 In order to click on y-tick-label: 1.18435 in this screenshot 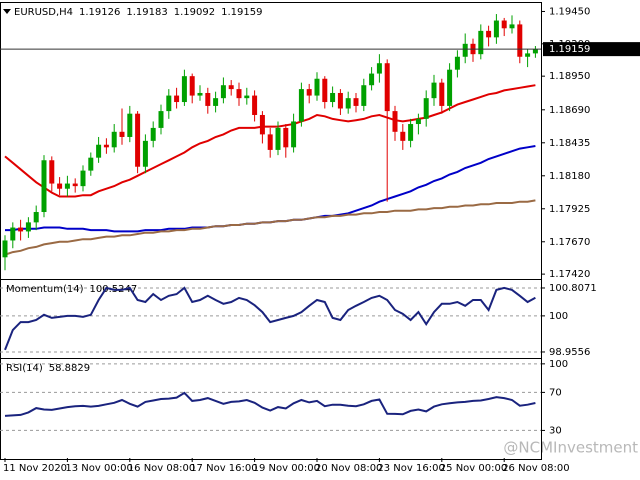, I will do `click(569, 143)`.